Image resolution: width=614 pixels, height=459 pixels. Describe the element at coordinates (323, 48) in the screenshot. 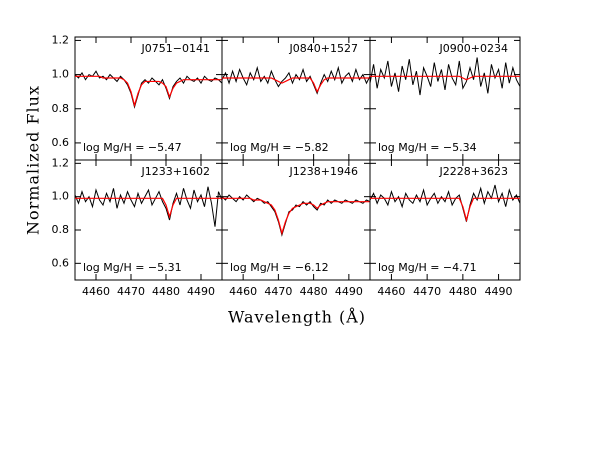

I see `panel-title: J0840+1527` at that location.